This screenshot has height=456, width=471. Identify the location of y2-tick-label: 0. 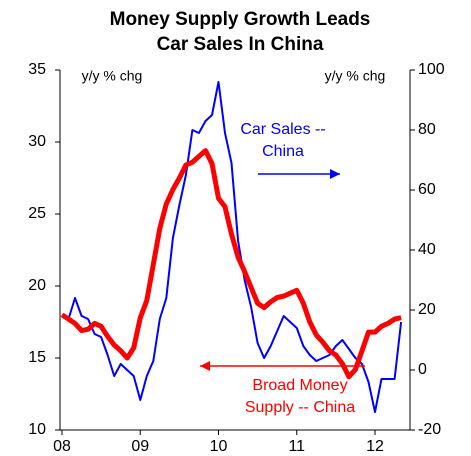
(422, 369).